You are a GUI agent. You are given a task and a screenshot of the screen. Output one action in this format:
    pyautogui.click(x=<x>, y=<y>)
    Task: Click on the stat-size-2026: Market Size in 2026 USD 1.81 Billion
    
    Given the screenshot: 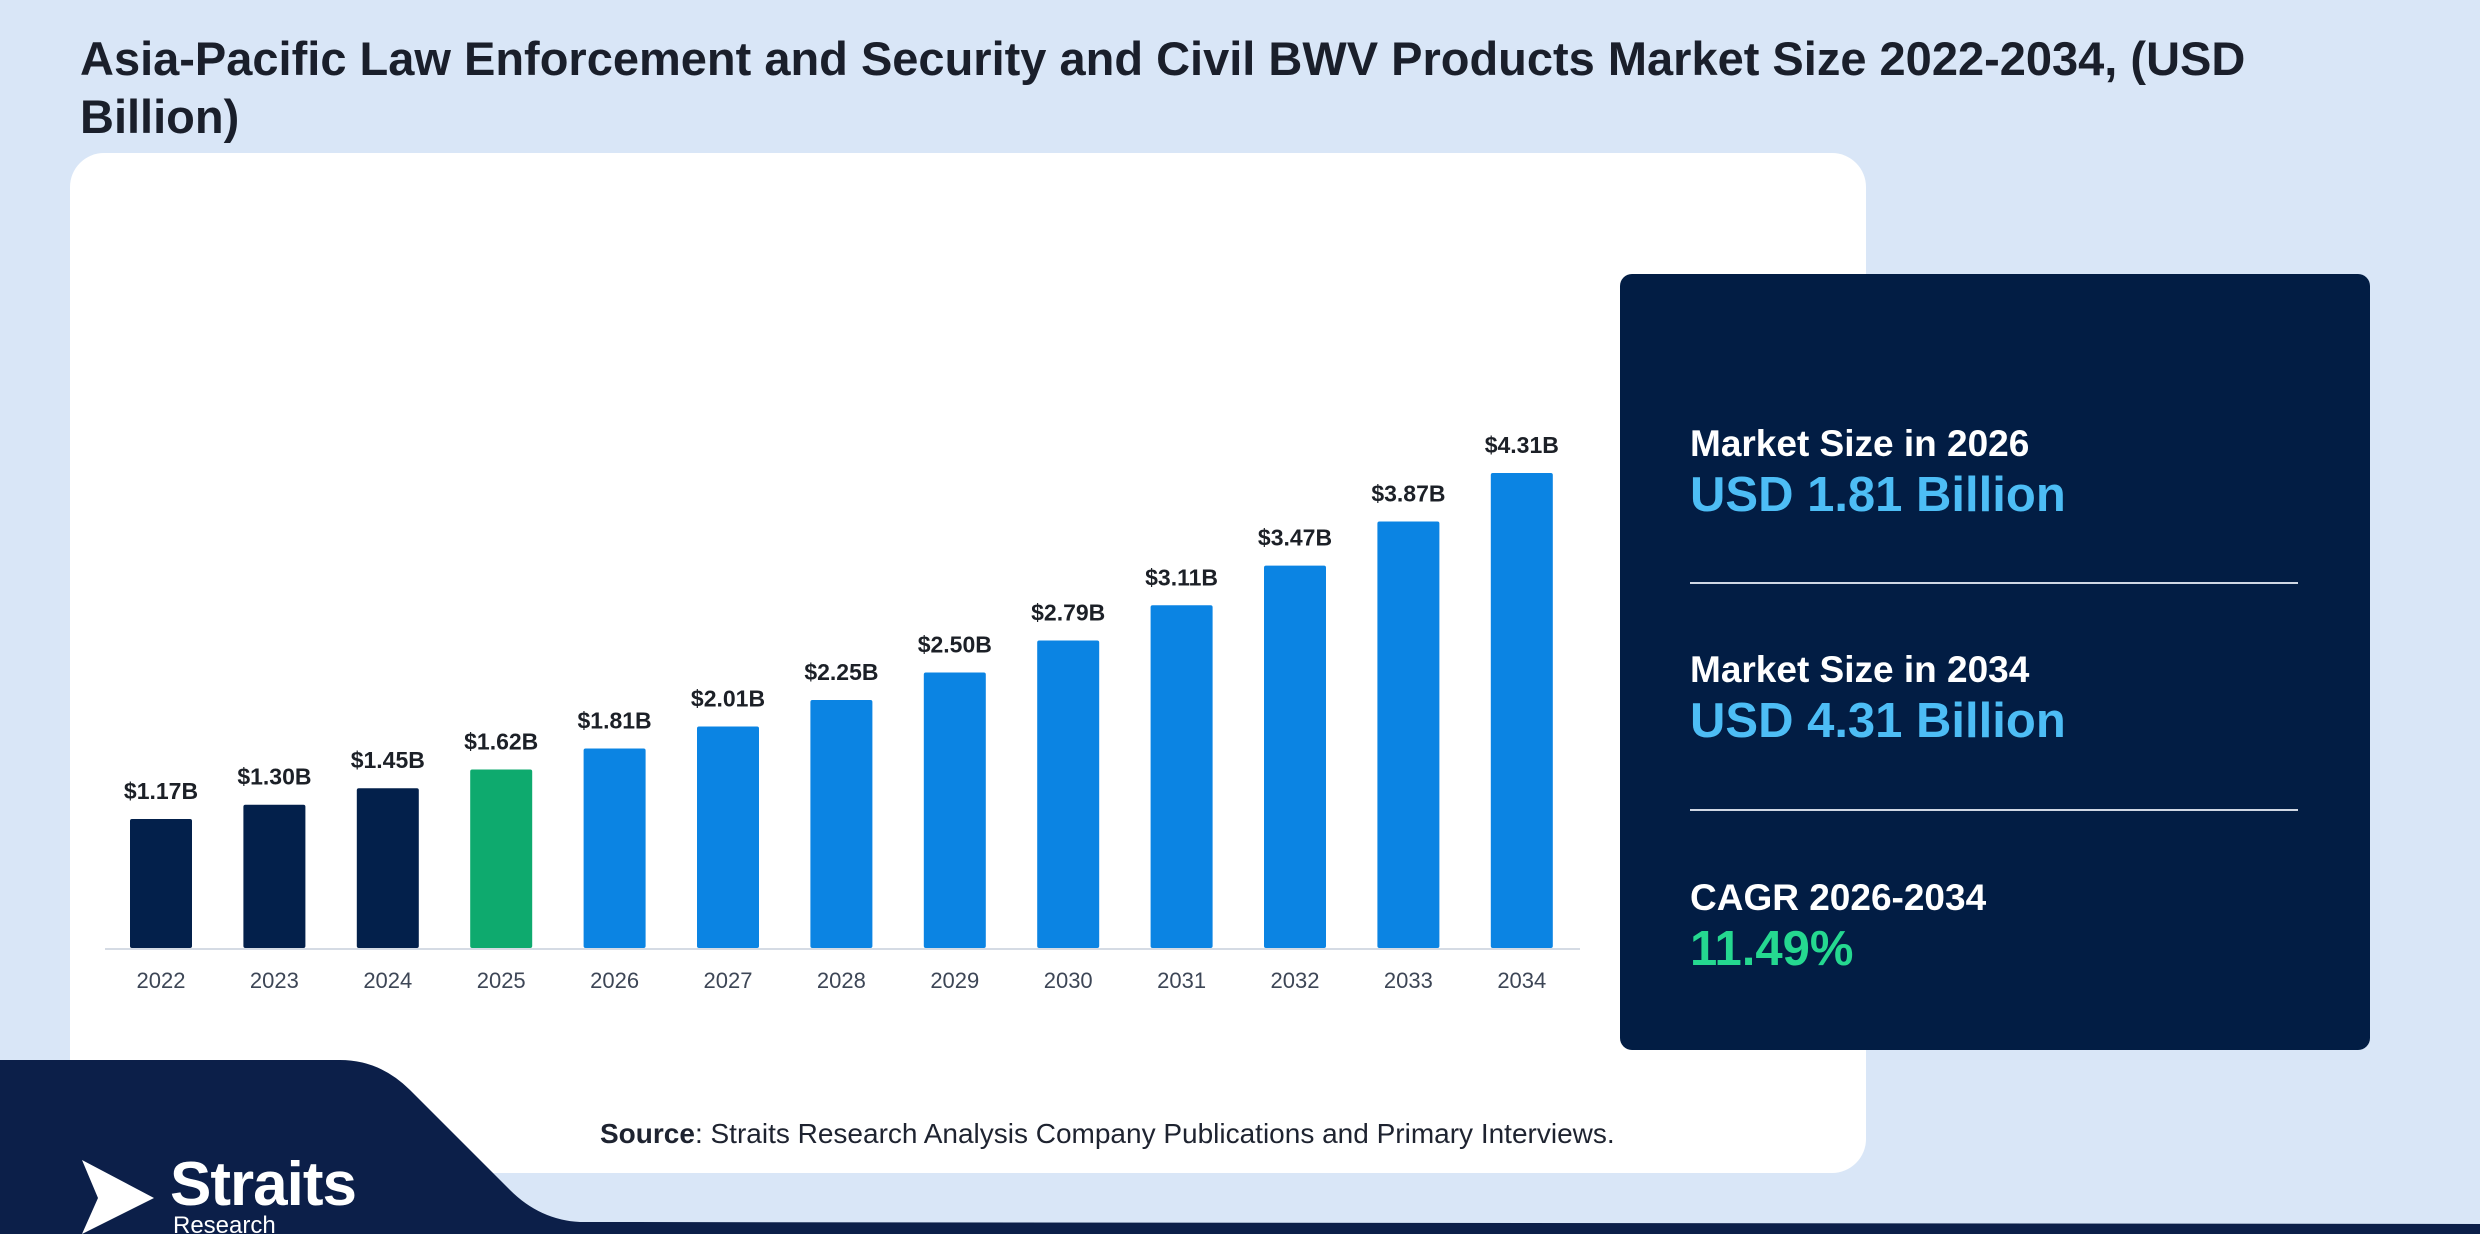 What is the action you would take?
    pyautogui.click(x=1878, y=473)
    